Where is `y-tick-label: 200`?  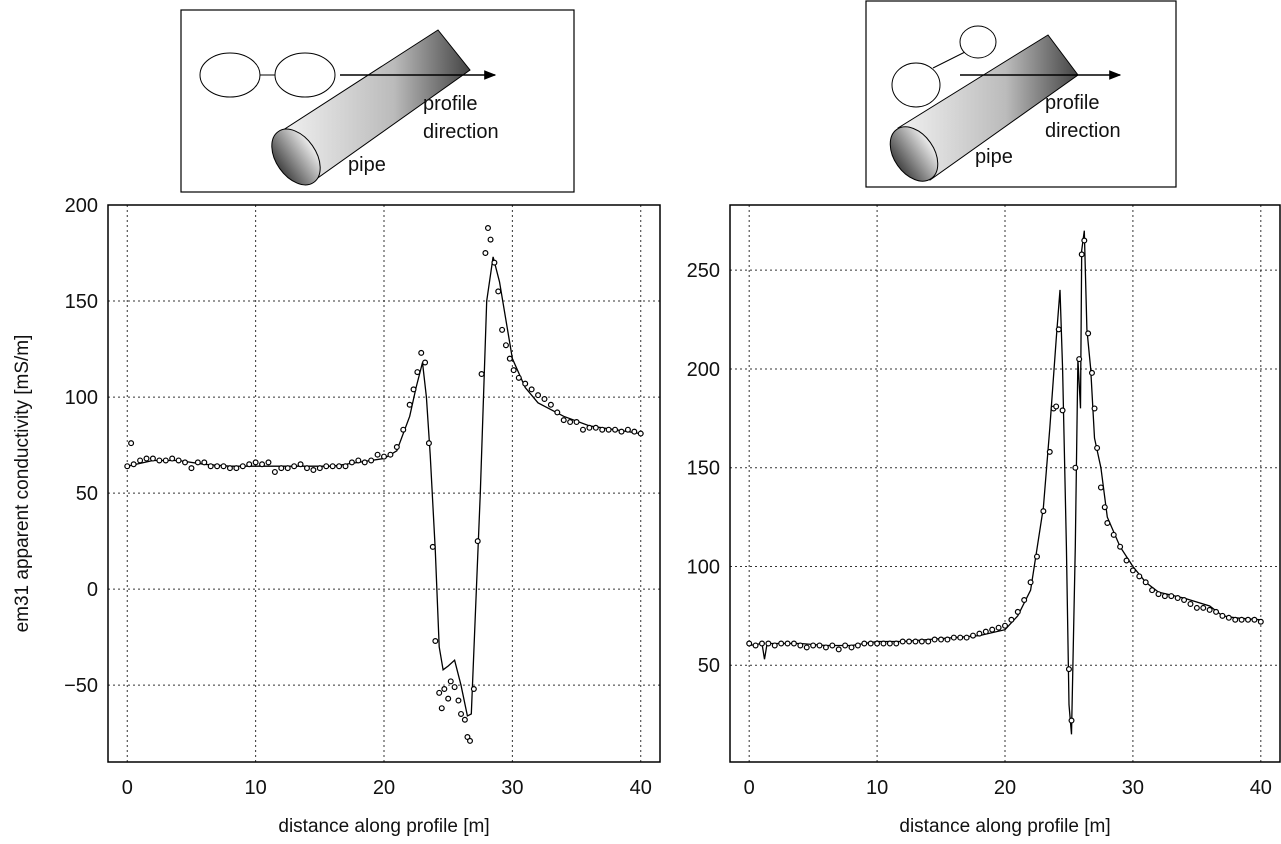
y-tick-label: 200 is located at coordinates (81, 206).